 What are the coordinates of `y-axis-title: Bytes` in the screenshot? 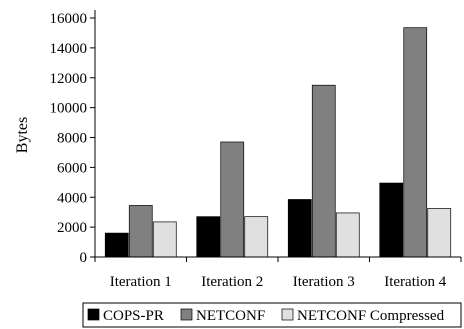 It's located at (22, 135).